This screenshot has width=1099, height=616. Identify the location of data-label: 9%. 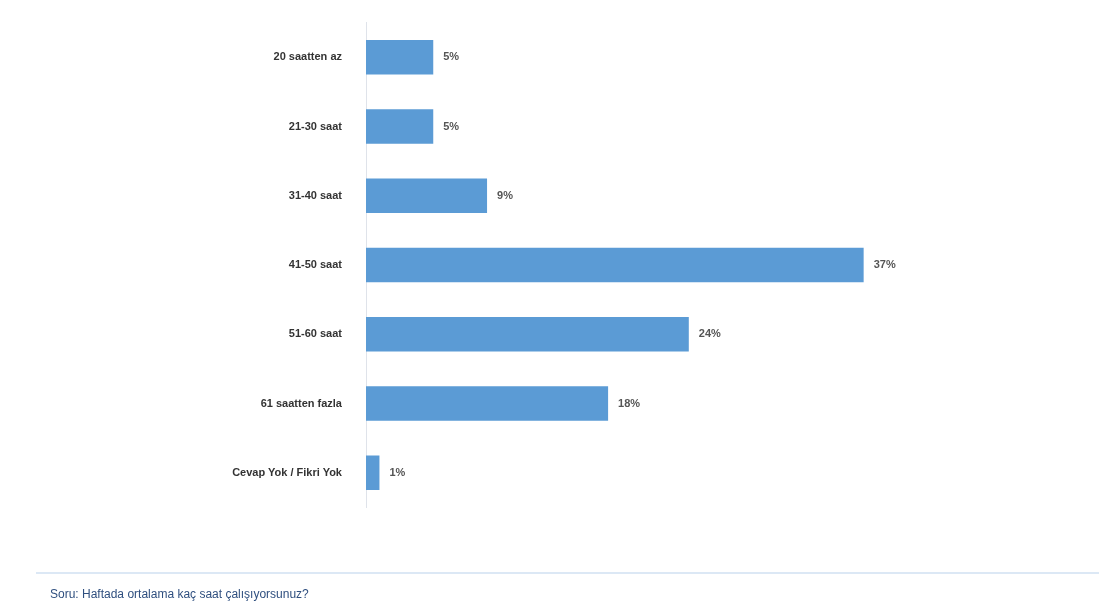
(505, 194).